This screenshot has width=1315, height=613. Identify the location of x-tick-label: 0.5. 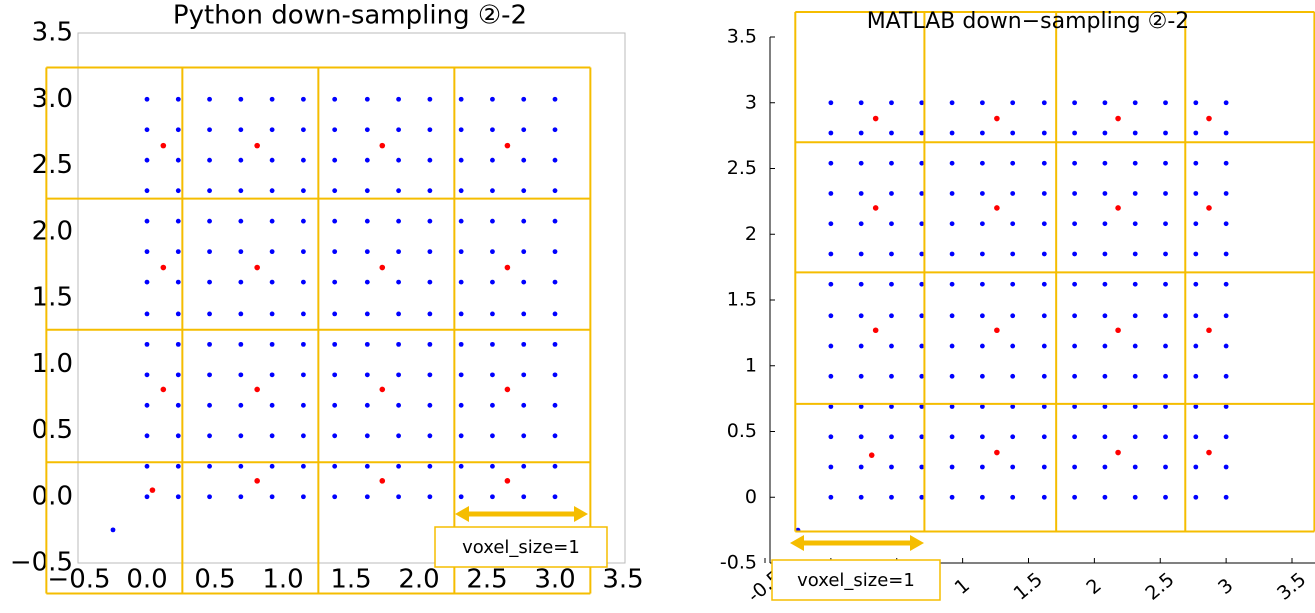
(214, 580).